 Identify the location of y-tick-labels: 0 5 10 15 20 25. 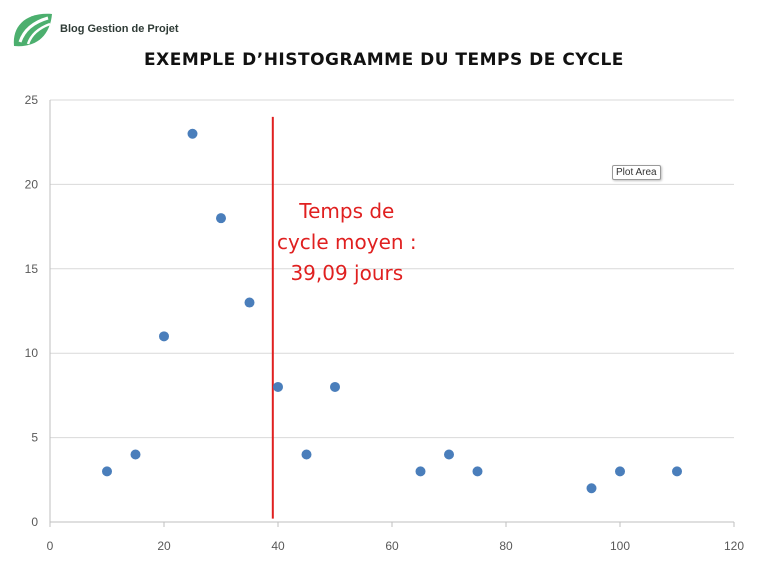
(32, 311).